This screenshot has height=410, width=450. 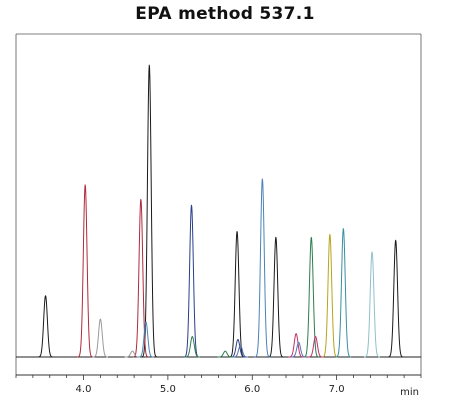 What do you see at coordinates (225, 14) in the screenshot?
I see `chart-title: EPA method 537.1` at bounding box center [225, 14].